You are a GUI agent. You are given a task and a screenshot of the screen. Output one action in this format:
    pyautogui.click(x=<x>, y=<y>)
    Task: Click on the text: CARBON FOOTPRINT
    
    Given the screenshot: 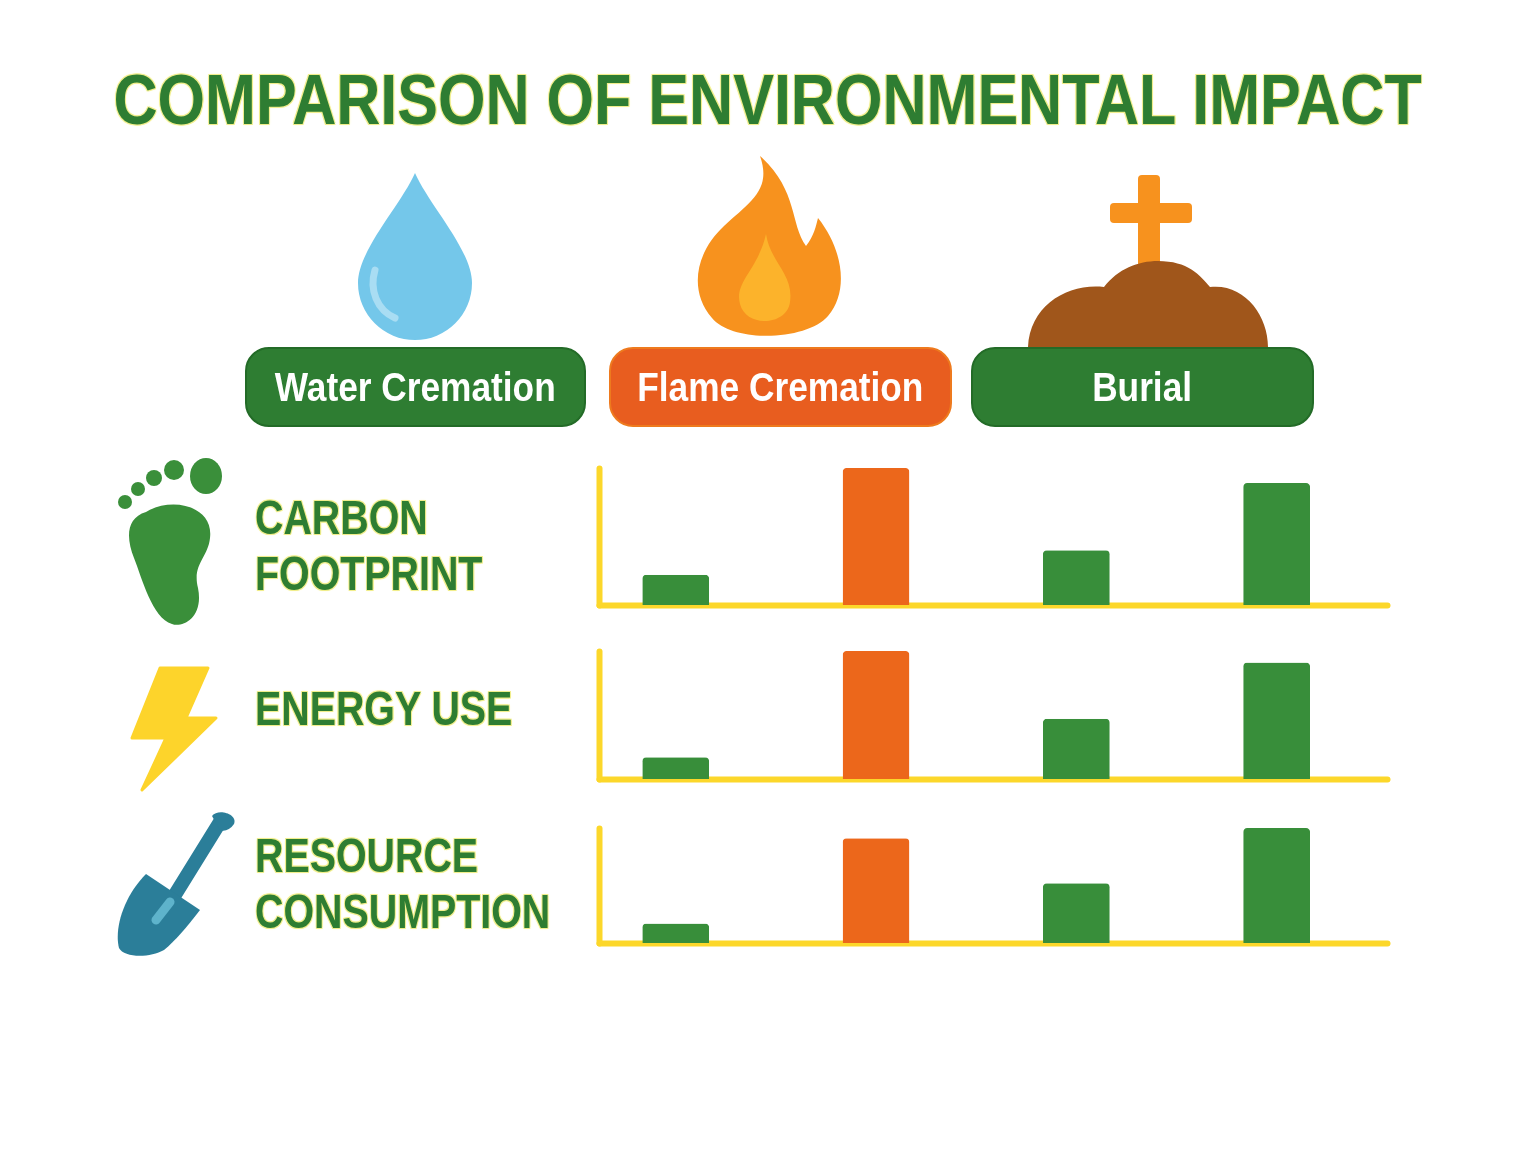 What is the action you would take?
    pyautogui.click(x=369, y=546)
    